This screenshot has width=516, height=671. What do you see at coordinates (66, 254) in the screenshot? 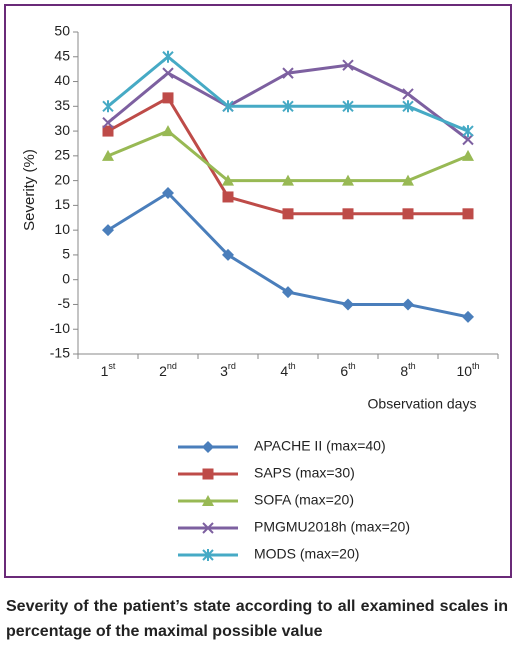
I see `y-tick-label: 5` at bounding box center [66, 254].